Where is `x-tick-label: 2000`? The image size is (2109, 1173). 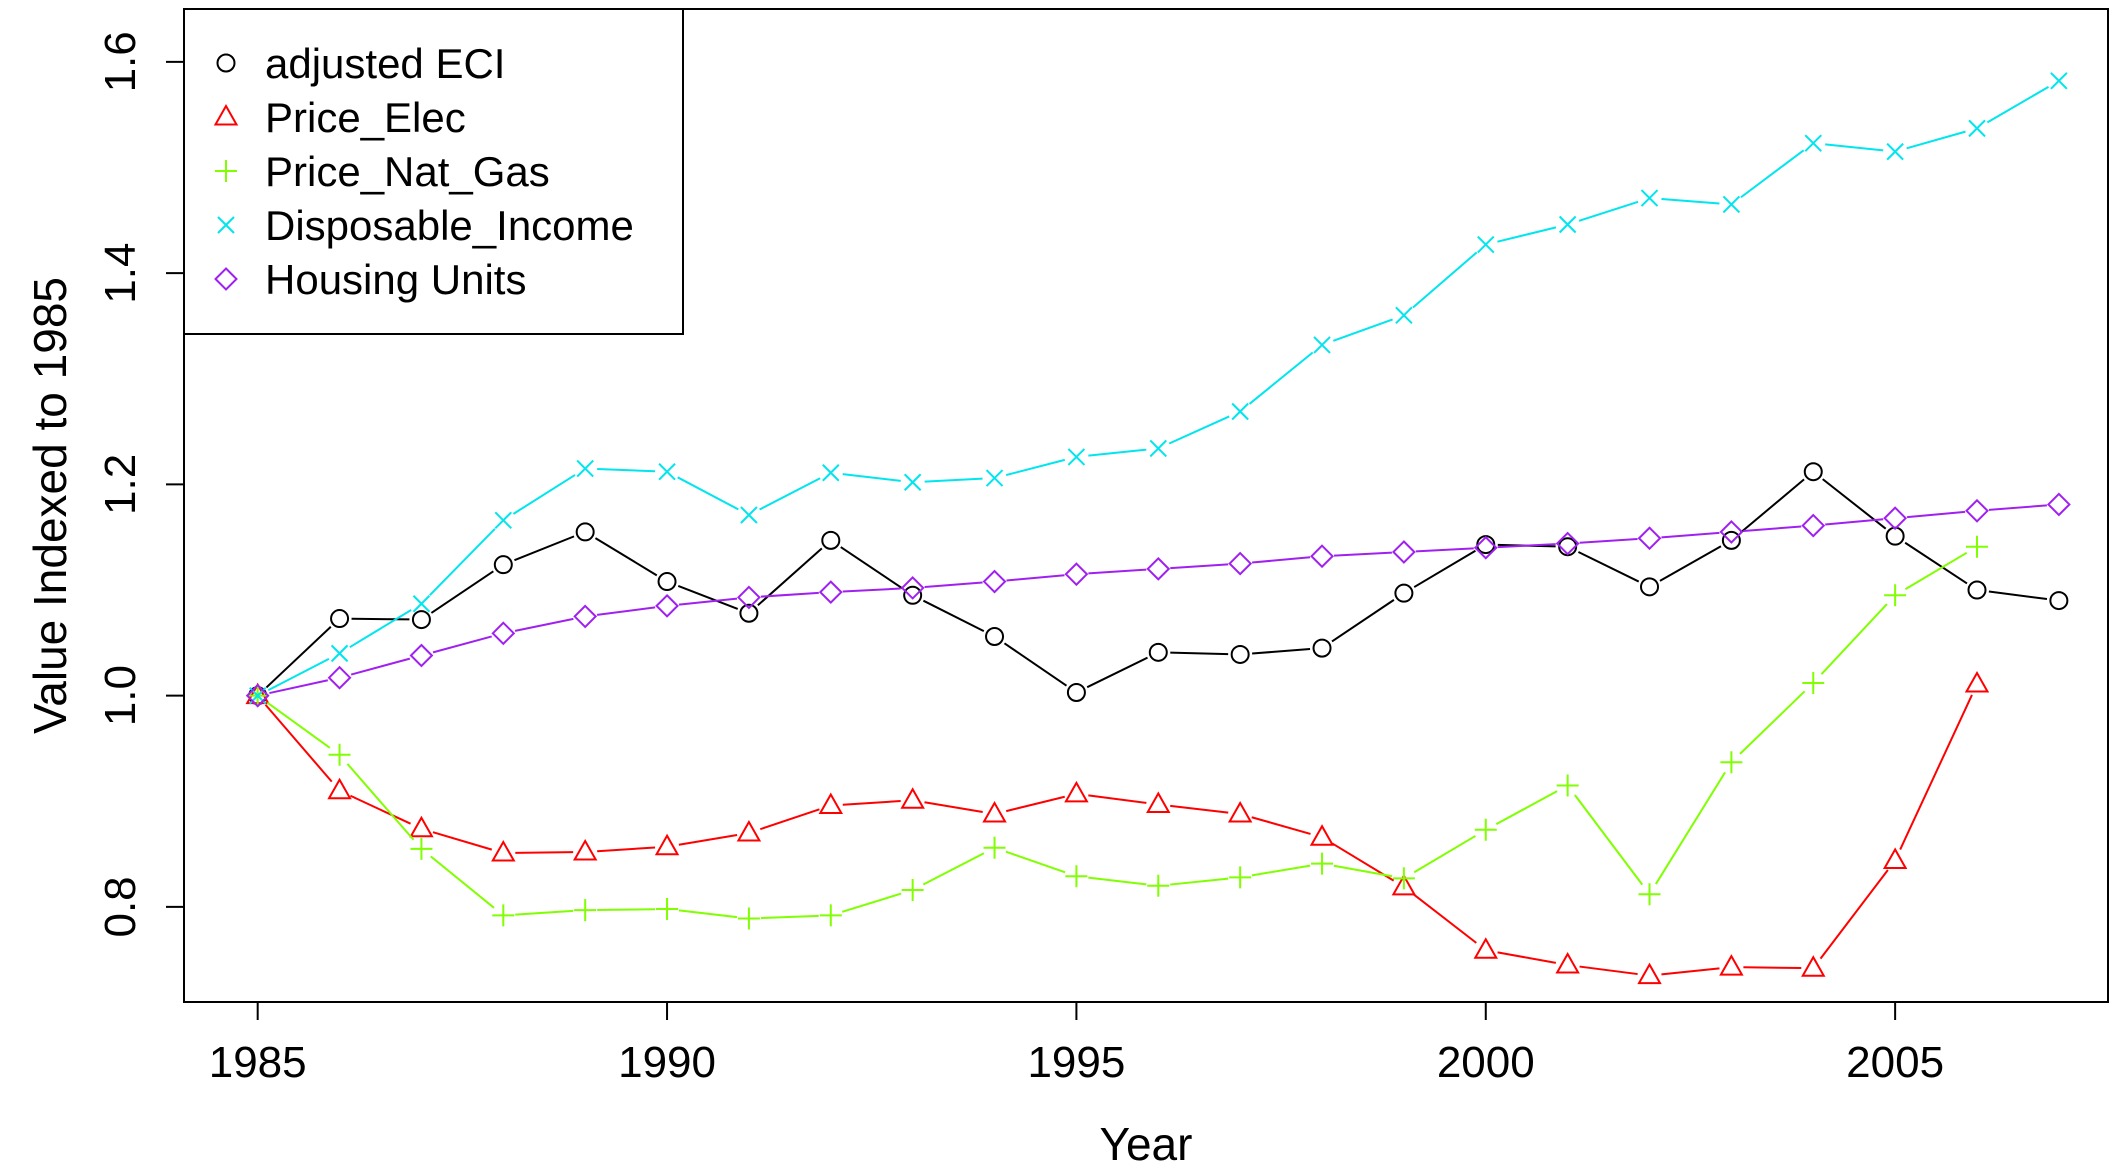
x-tick-label: 2000 is located at coordinates (1486, 1062).